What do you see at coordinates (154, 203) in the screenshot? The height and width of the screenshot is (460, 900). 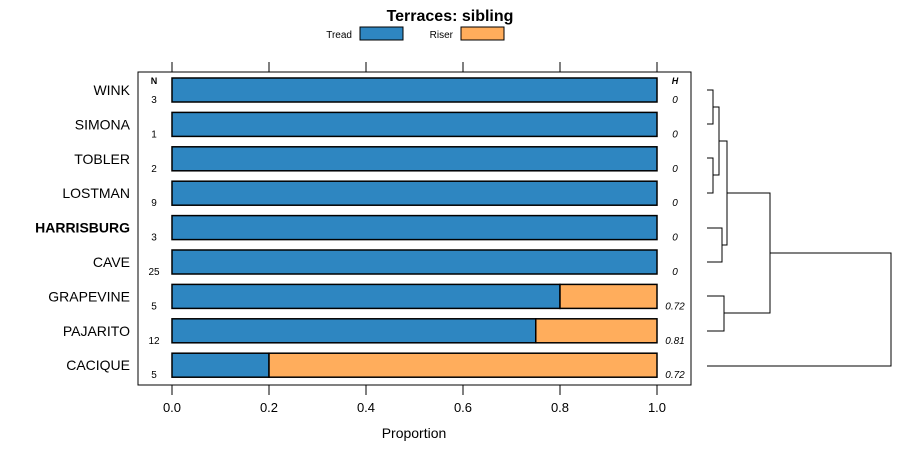 I see `n-value-lostman: 9` at bounding box center [154, 203].